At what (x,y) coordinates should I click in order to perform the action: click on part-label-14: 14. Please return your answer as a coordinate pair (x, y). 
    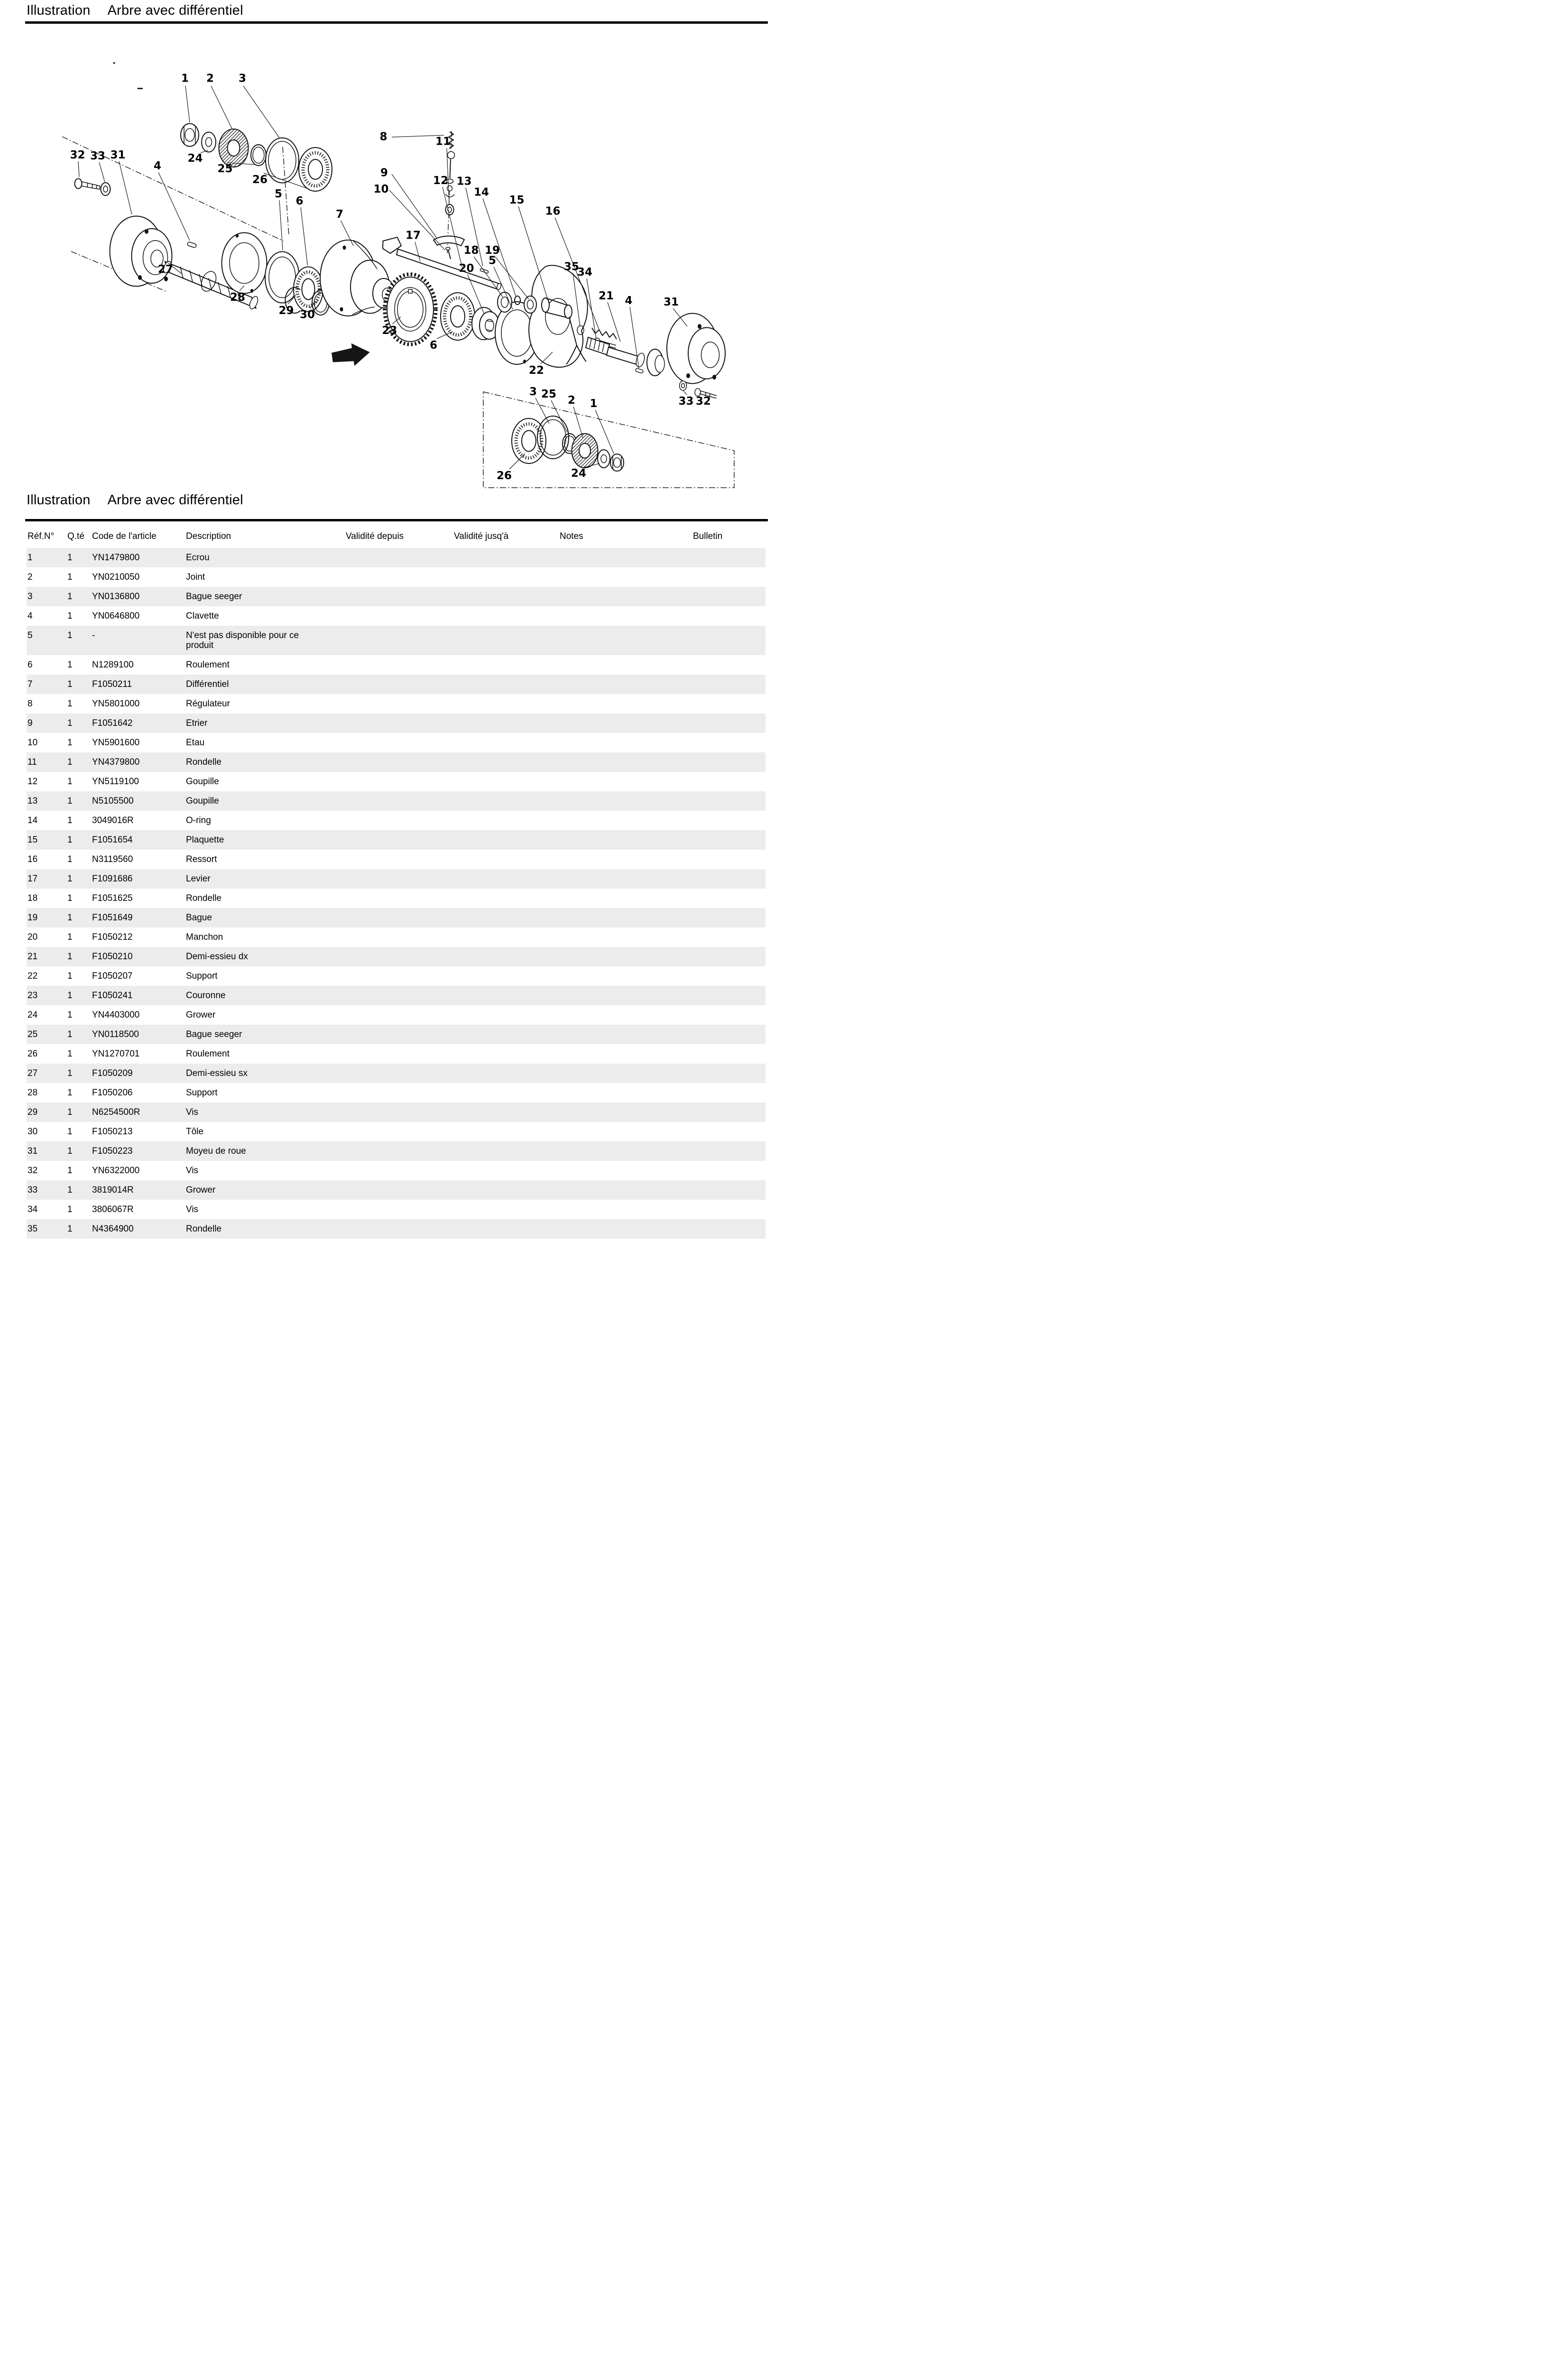
    Looking at the image, I should click on (482, 192).